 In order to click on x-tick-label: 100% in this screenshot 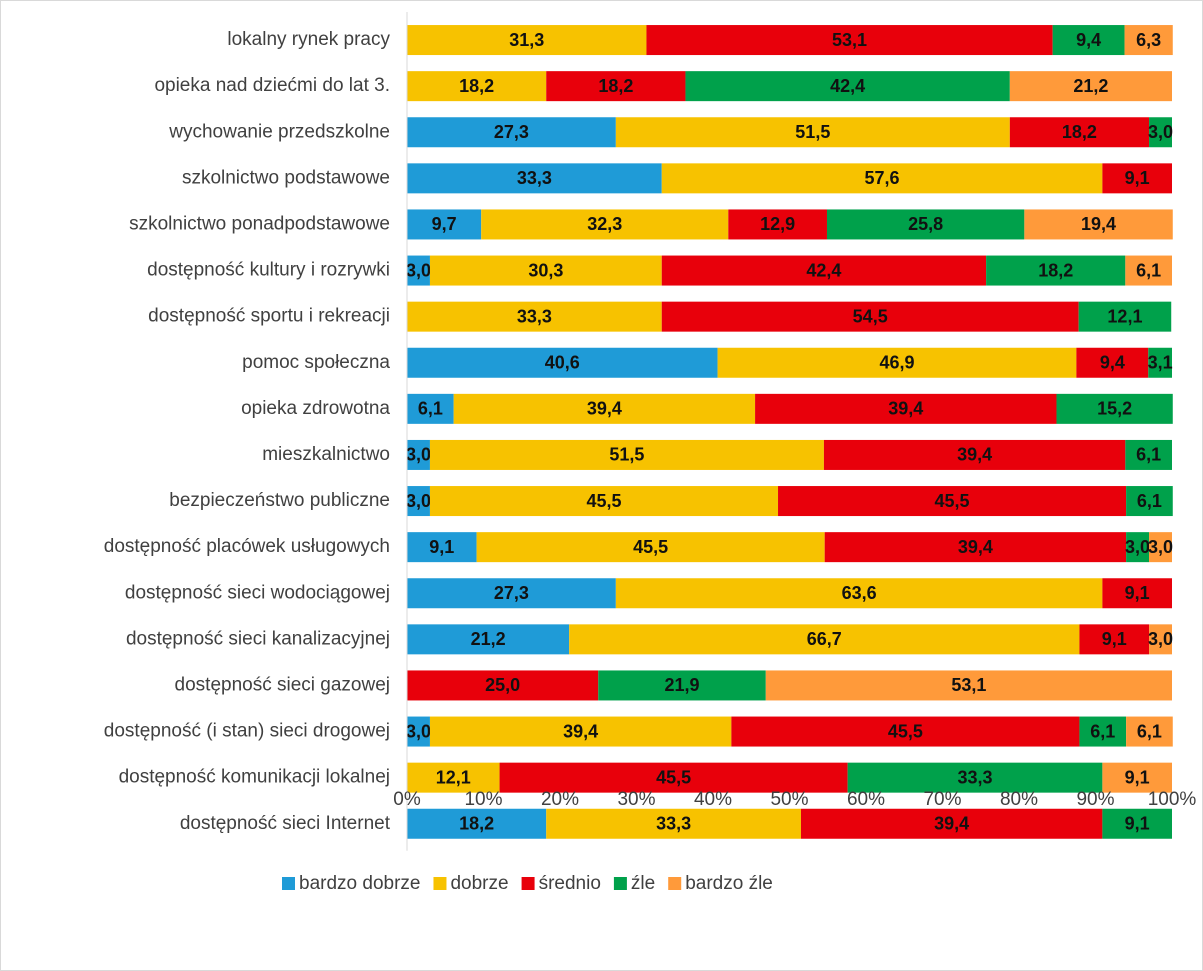, I will do `click(1172, 799)`.